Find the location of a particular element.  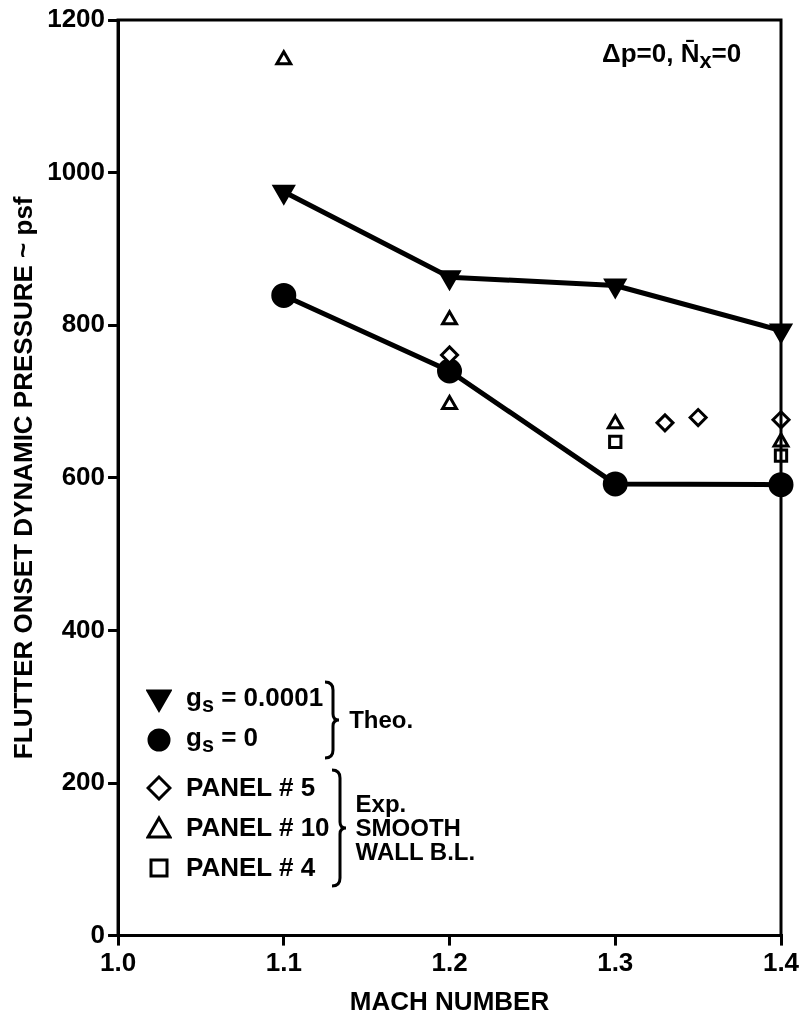

annotation: Theo. is located at coordinates (381, 719).